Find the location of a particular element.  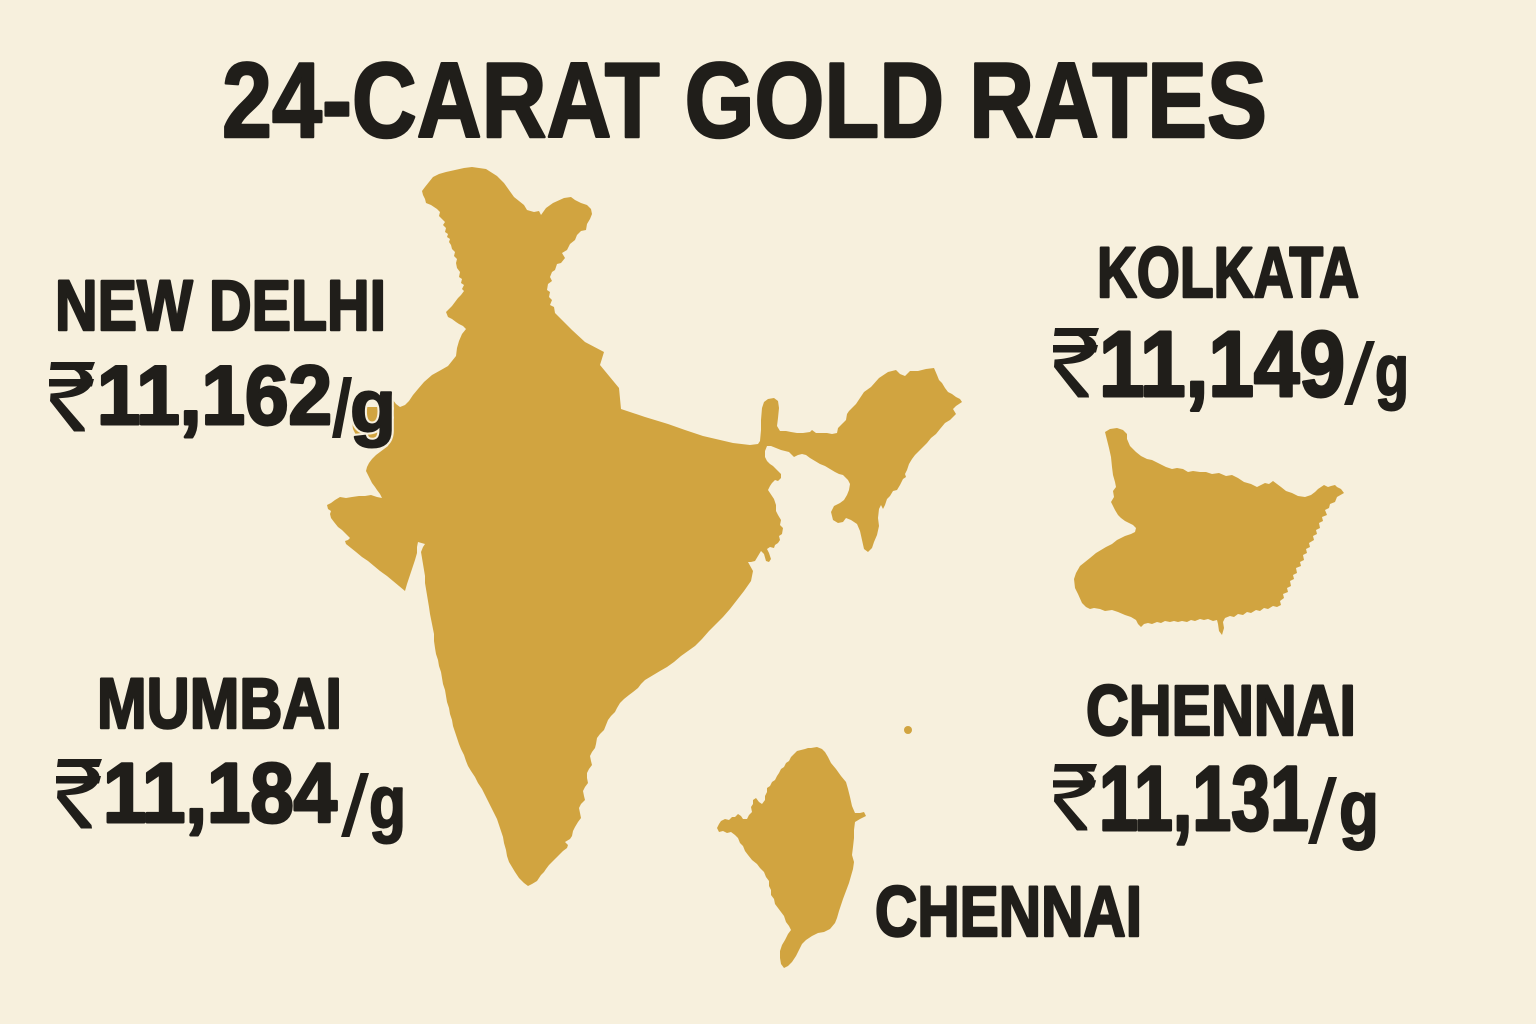

svg-text: NEW DELHI is located at coordinates (220, 306).